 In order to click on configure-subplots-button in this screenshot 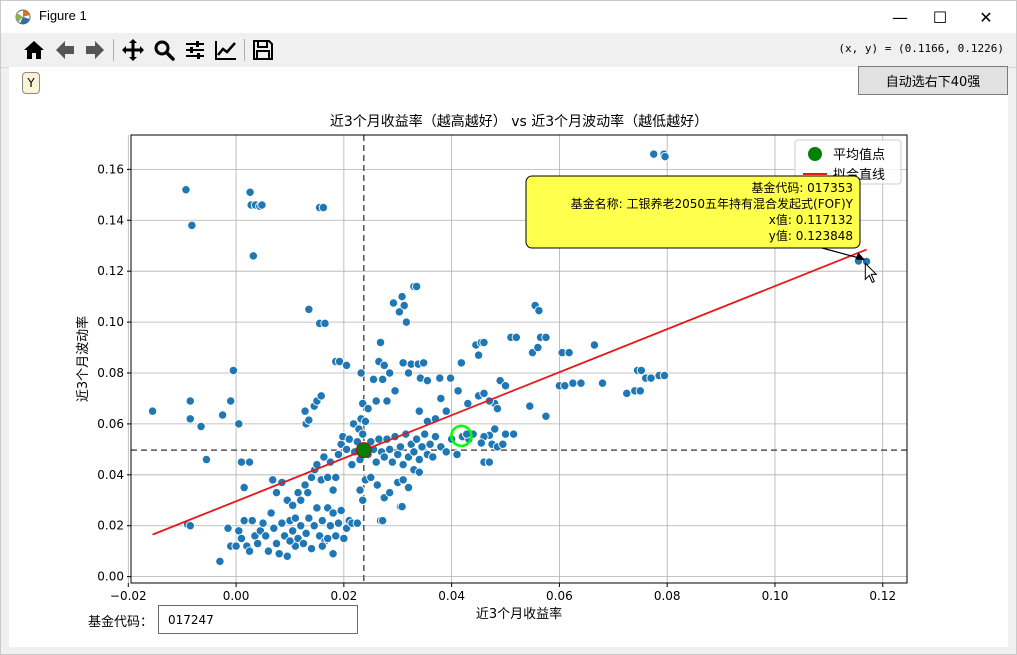, I will do `click(195, 50)`.